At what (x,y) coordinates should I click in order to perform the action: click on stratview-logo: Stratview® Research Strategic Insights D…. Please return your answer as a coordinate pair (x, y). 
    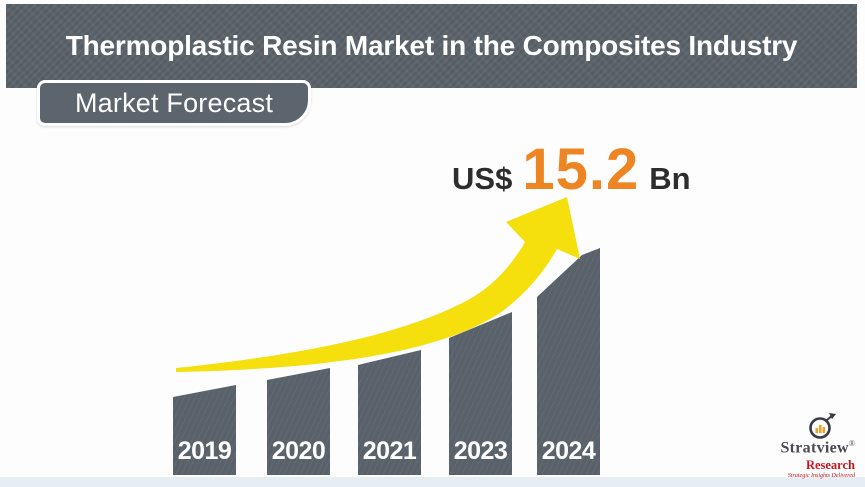
    Looking at the image, I should click on (805, 446).